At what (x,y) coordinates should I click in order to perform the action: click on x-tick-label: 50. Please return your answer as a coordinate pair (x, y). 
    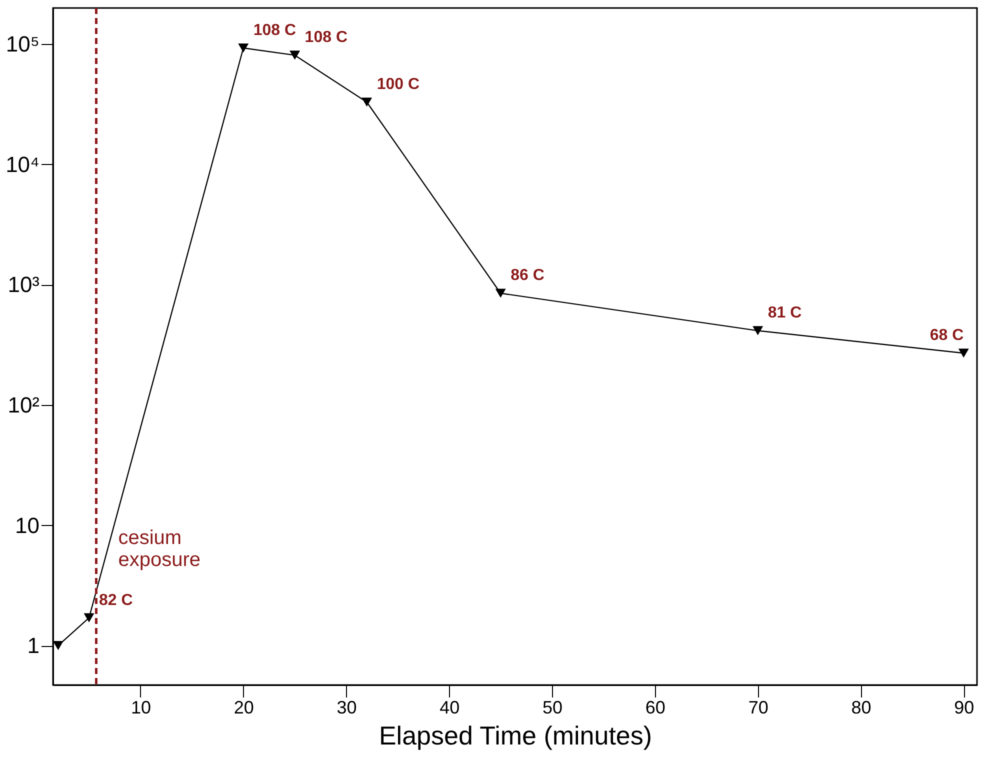
    Looking at the image, I should click on (552, 708).